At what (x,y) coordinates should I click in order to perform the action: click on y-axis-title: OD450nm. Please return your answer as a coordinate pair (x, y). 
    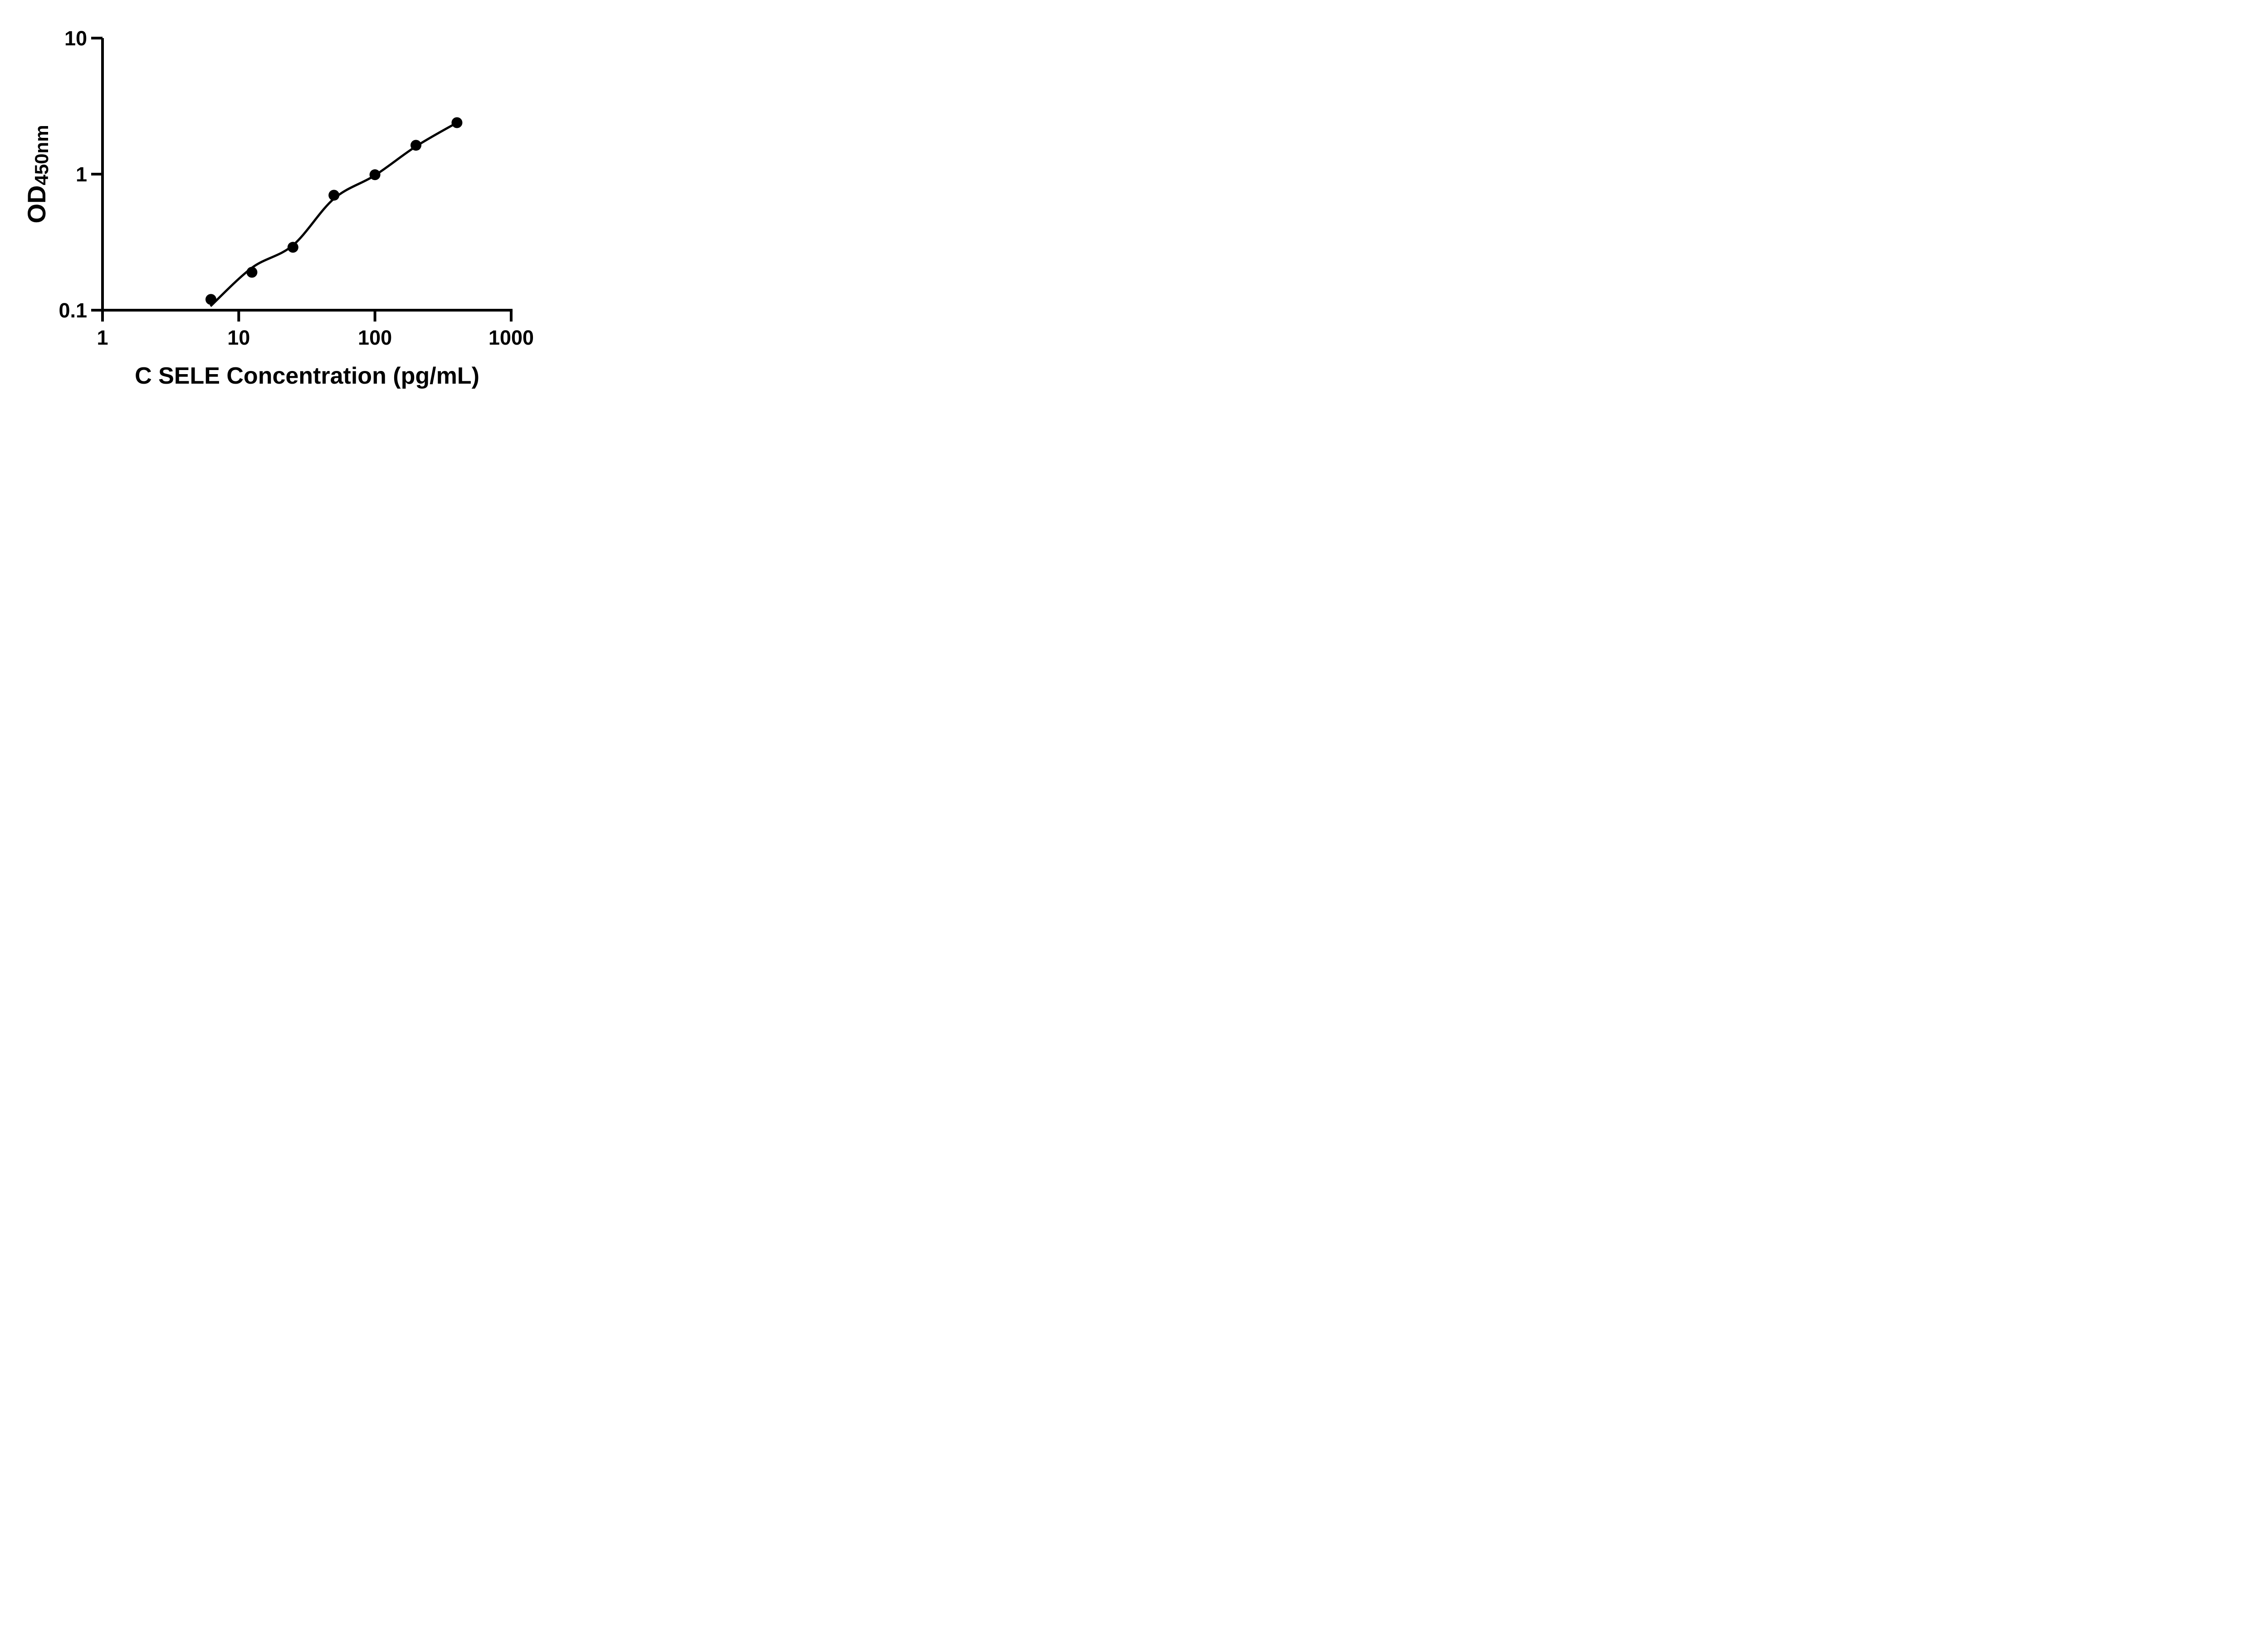
    Looking at the image, I should click on (38, 174).